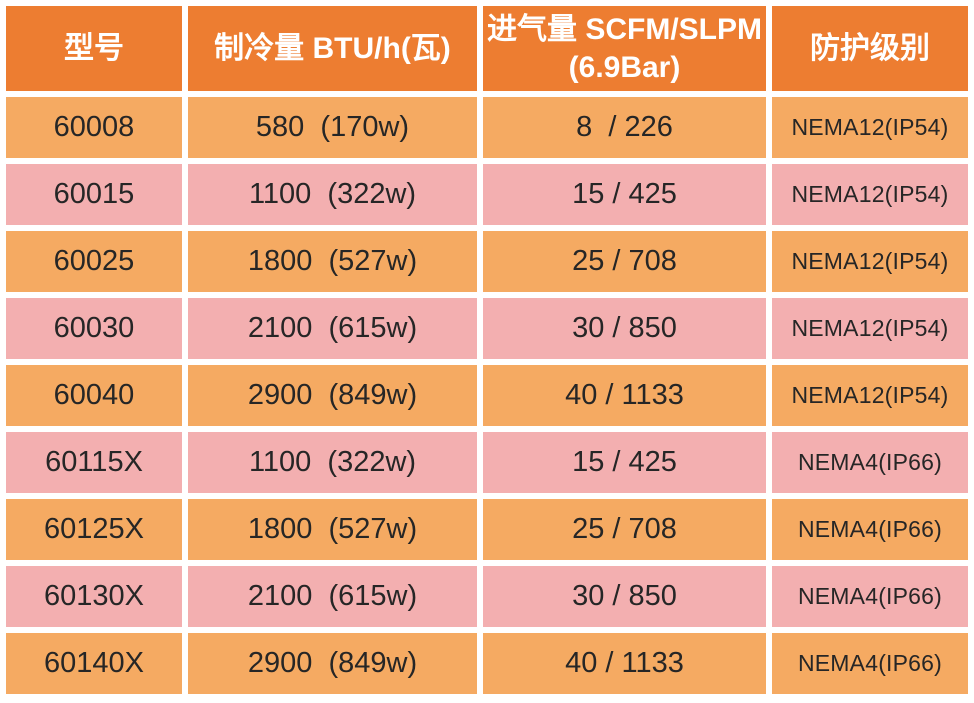 The width and height of the screenshot is (974, 703). I want to click on table-row: 60040 2900 (849w) 40 / 1133 NEMA12(IP54), so click(487, 395).